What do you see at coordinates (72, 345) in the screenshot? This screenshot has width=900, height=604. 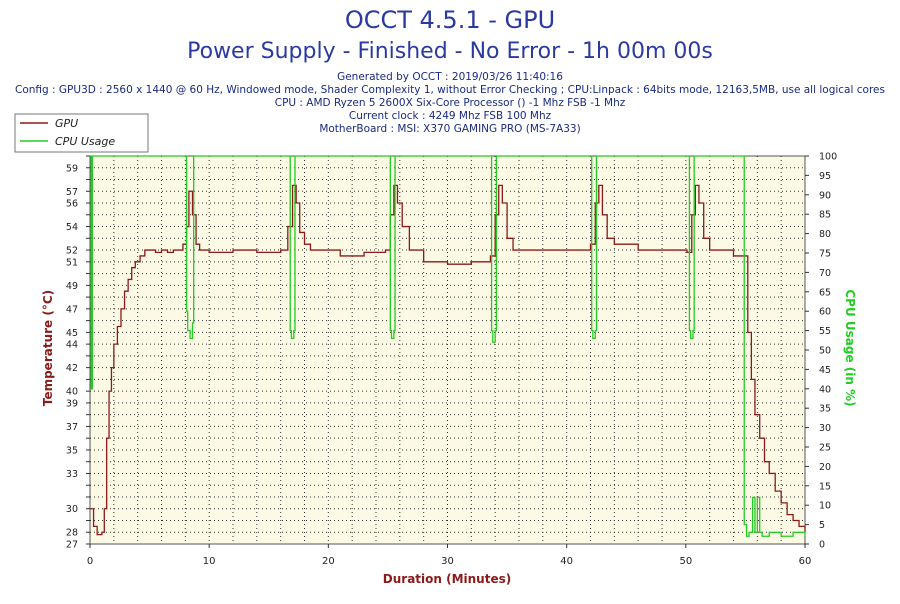 I see `y-tick-label: 44` at bounding box center [72, 345].